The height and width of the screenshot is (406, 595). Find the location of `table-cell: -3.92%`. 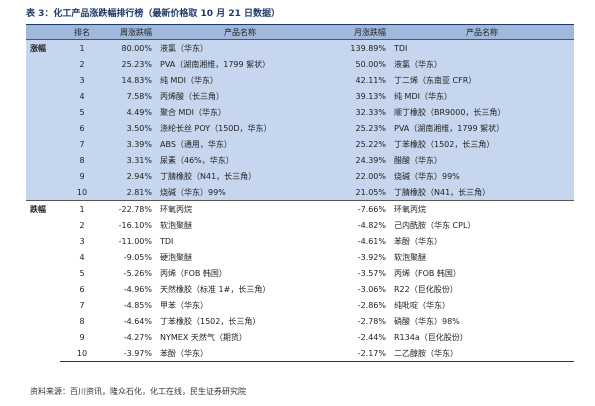

table-cell: -3.92% is located at coordinates (371, 257).